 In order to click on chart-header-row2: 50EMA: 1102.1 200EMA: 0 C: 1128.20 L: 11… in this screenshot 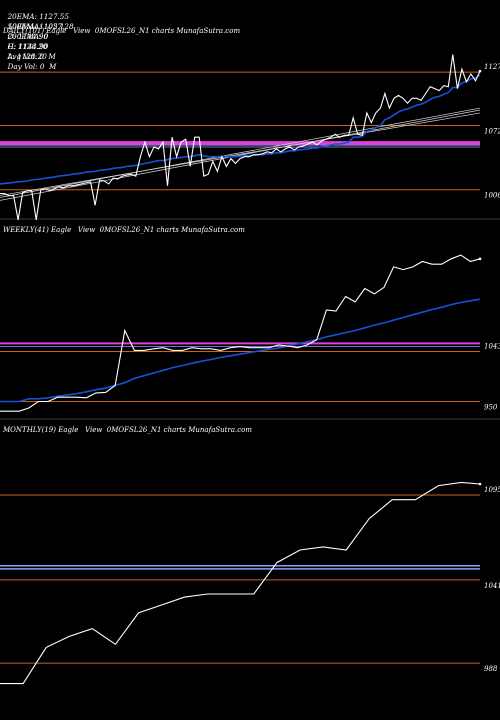, I will do `click(37, 42)`.